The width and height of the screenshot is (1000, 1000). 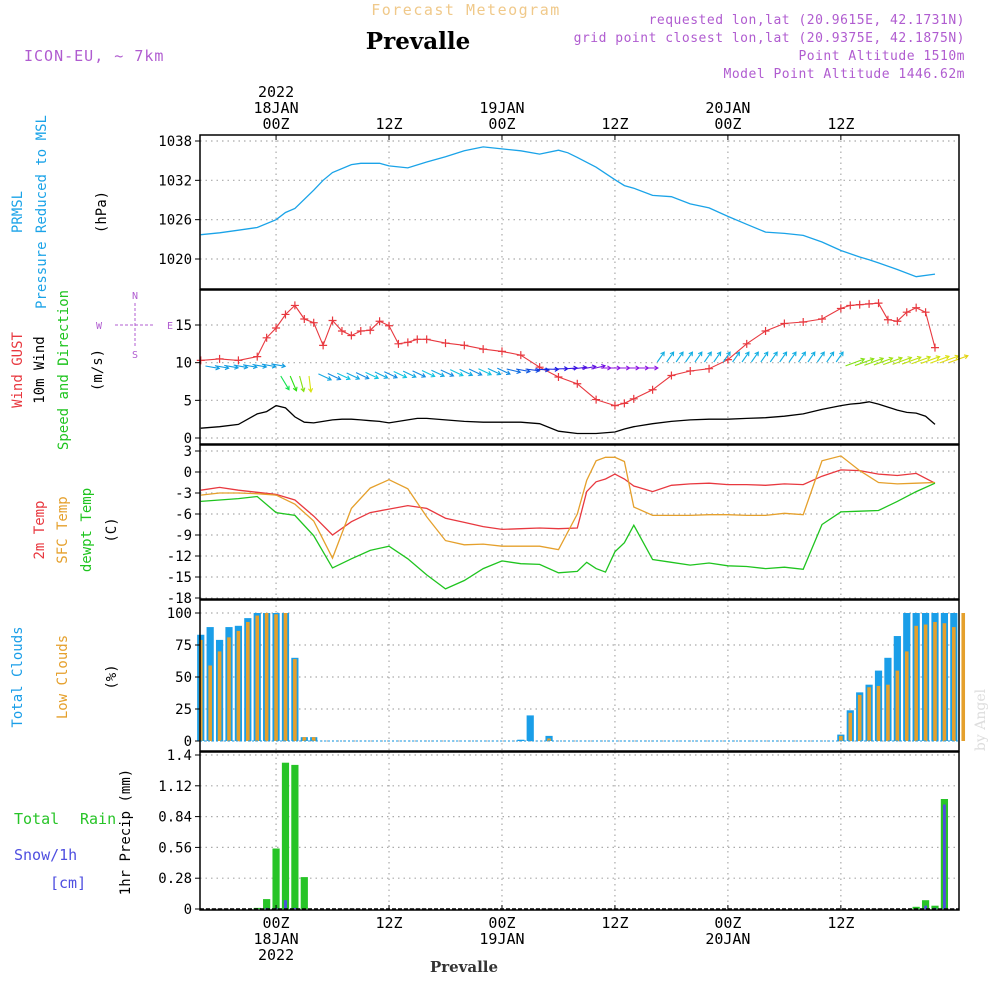 What do you see at coordinates (63, 529) in the screenshot?
I see `sfc-label: SFC Temp` at bounding box center [63, 529].